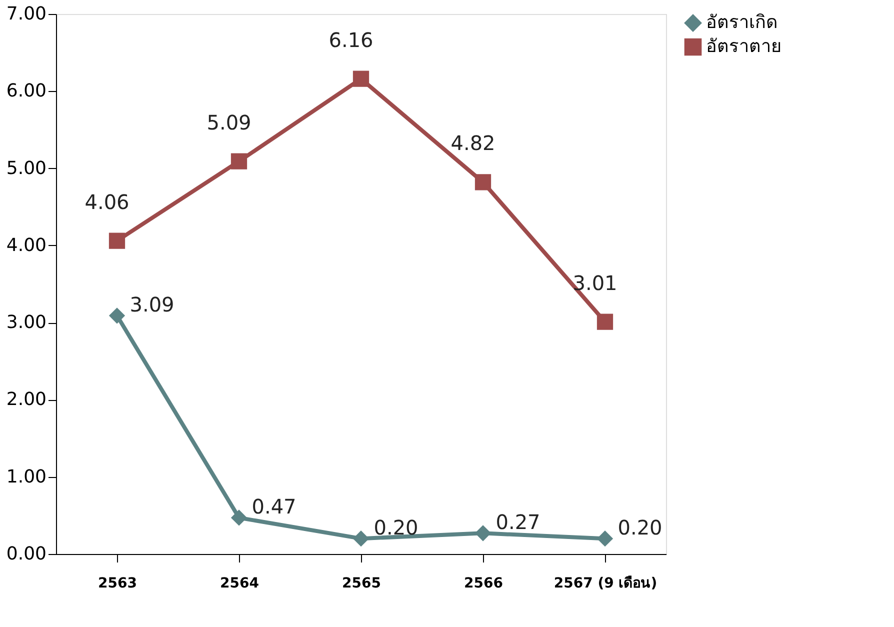  What do you see at coordinates (229, 122) in the screenshot?
I see `data-label: 5.09` at bounding box center [229, 122].